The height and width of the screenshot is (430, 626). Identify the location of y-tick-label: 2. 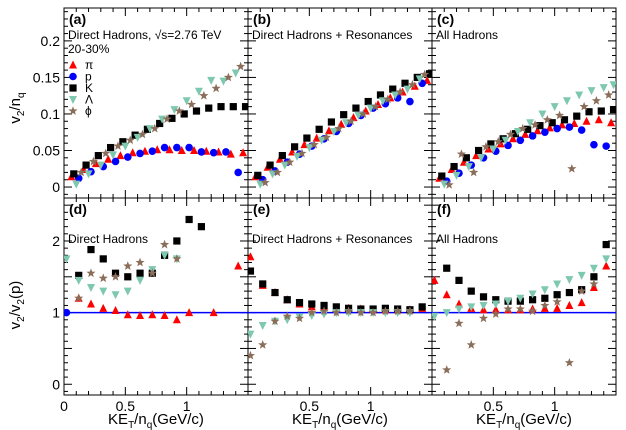
(56, 241).